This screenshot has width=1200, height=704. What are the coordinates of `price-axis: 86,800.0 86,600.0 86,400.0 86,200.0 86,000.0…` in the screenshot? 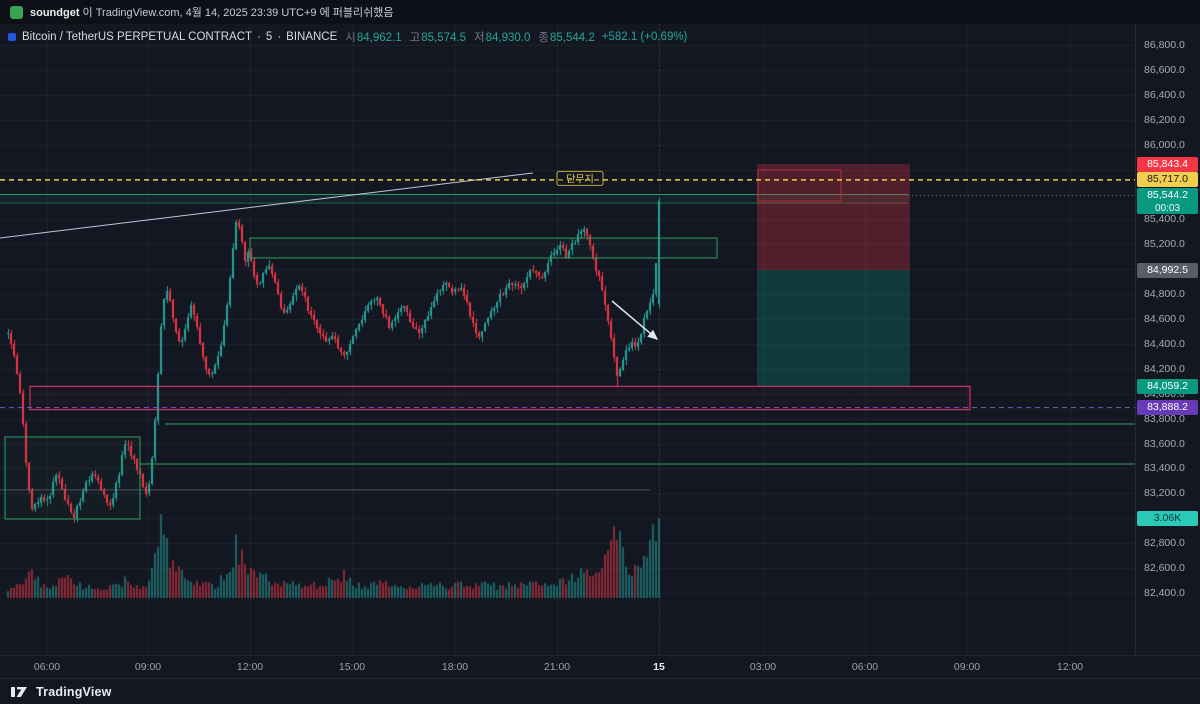 It's located at (1167, 339).